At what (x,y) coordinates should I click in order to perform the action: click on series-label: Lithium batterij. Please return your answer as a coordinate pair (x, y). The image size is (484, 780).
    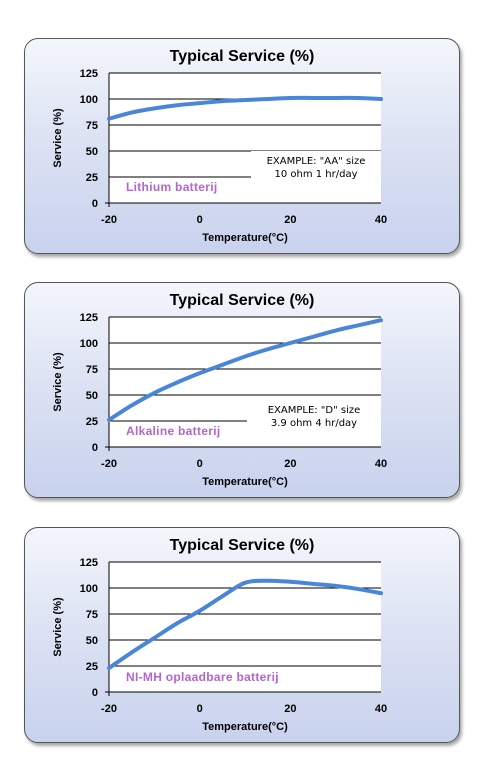
    Looking at the image, I should click on (171, 187).